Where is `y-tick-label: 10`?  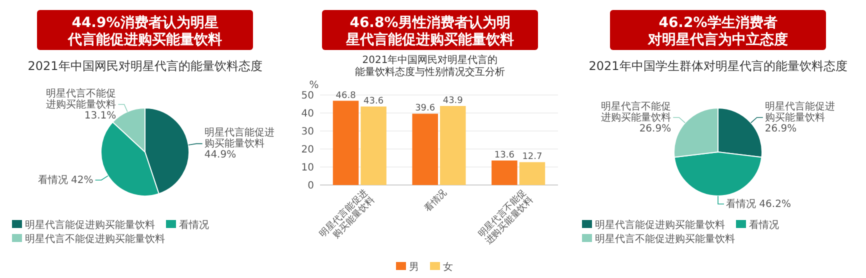 y-tick-label: 10 is located at coordinates (307, 168).